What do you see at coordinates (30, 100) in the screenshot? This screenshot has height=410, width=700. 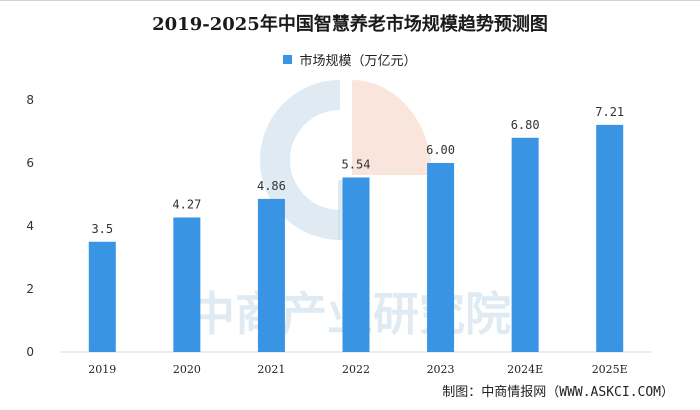 I see `y-tick-label: 8` at bounding box center [30, 100].